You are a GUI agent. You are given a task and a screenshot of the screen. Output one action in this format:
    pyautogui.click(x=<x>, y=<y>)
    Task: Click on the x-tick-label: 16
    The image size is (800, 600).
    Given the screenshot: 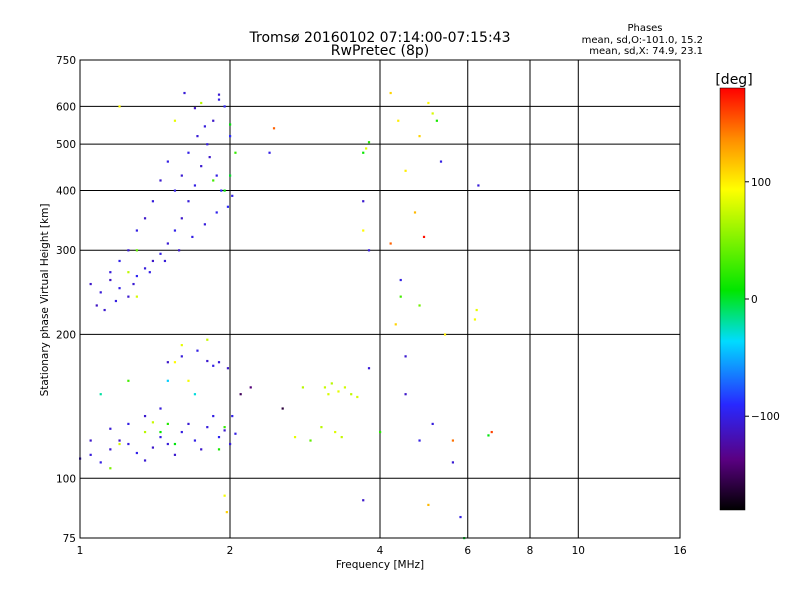 What is the action you would take?
    pyautogui.click(x=680, y=551)
    